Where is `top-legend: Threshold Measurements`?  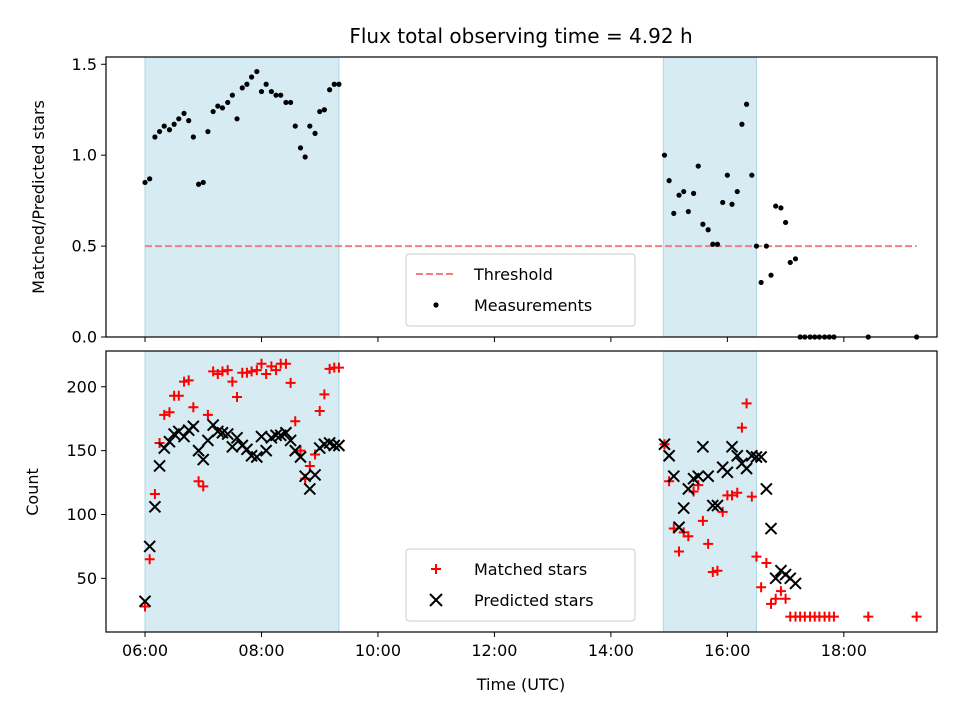
top-legend: Threshold Measurements is located at coordinates (520, 290).